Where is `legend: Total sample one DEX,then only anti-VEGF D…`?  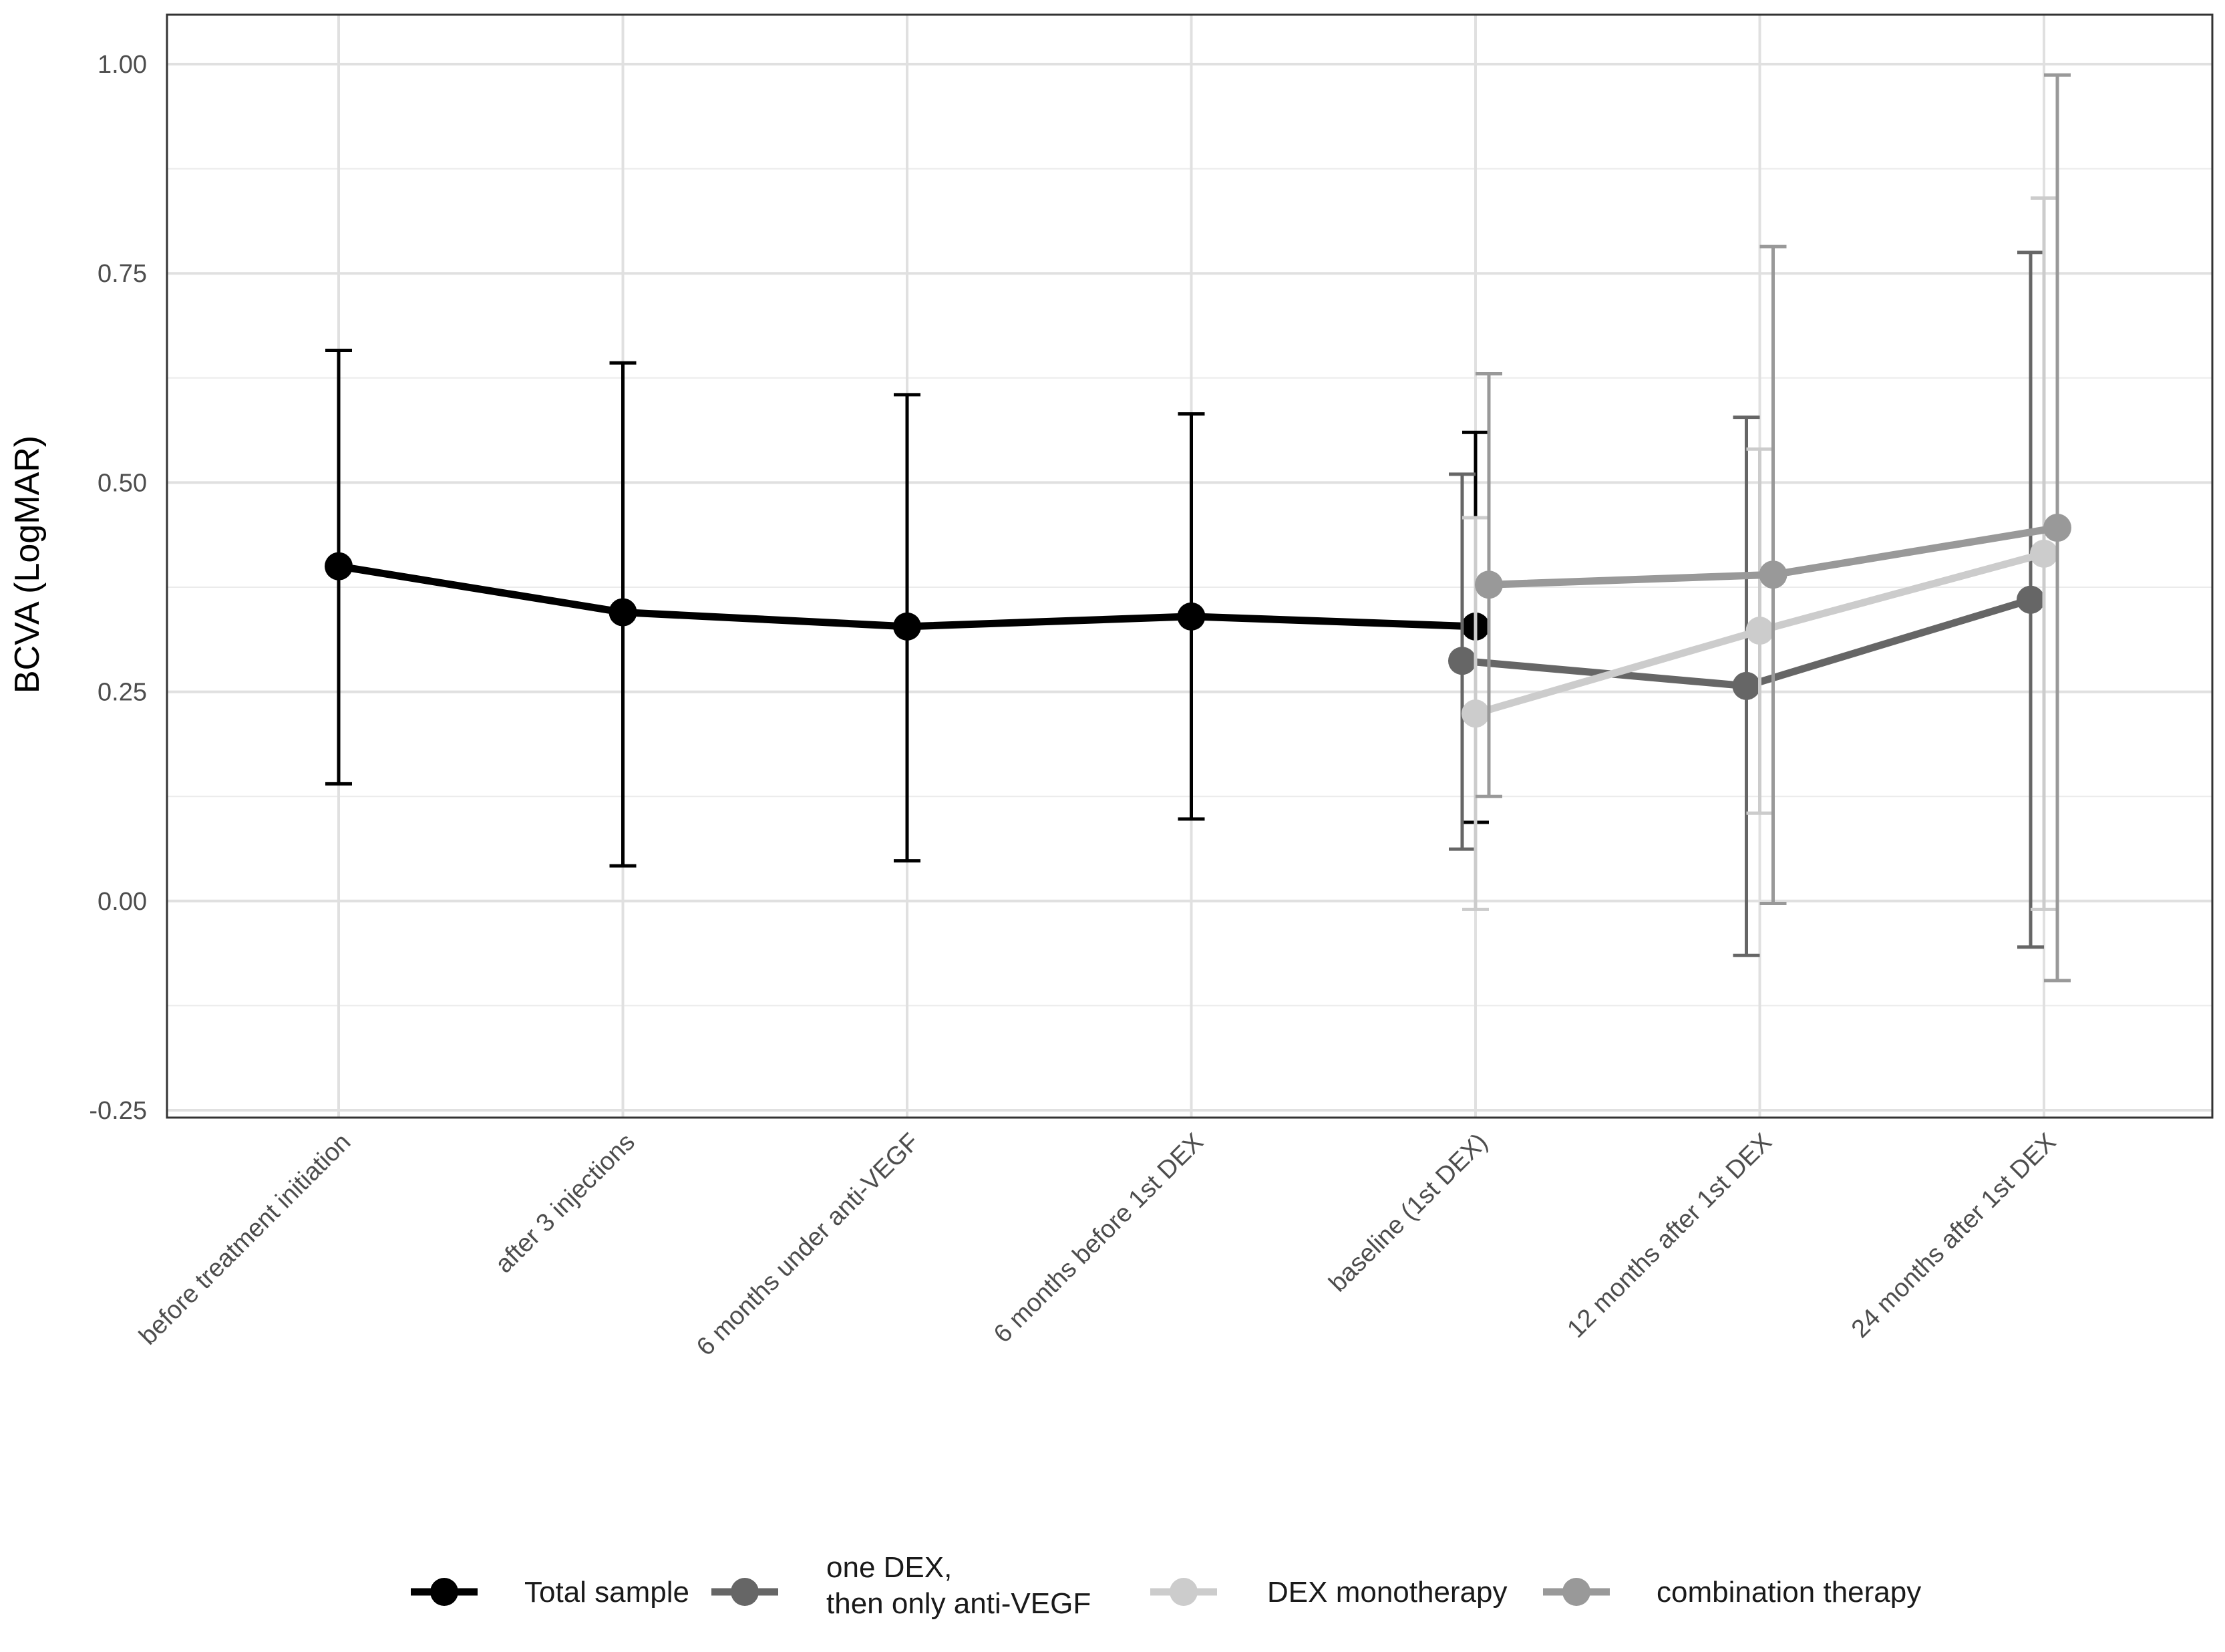
legend: Total sample one DEX,then only anti-VEGF D… is located at coordinates (1166, 1585).